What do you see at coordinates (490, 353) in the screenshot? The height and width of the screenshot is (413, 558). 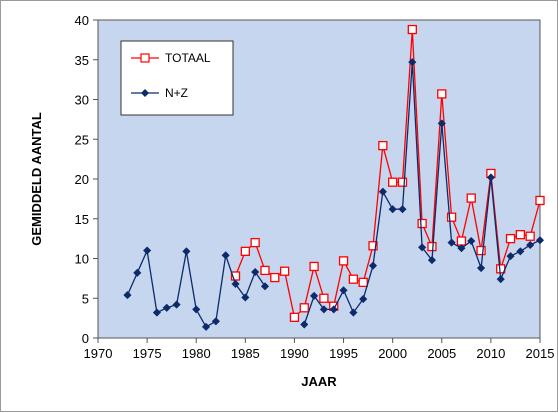 I see `x-tick-label: 2010` at bounding box center [490, 353].